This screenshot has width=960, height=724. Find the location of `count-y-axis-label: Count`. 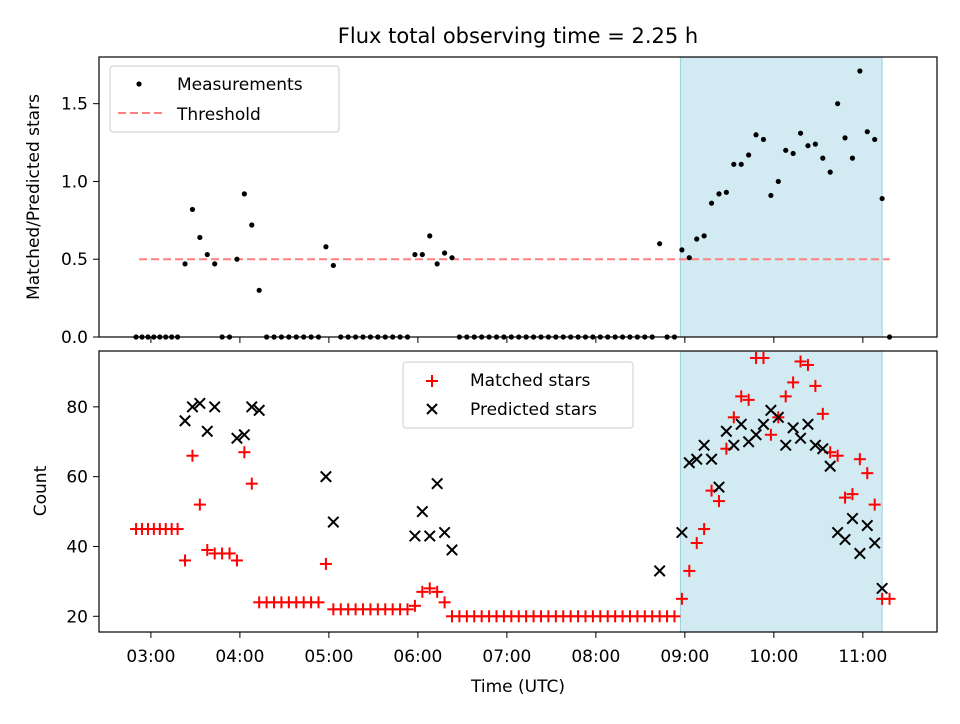

count-y-axis-label: Count is located at coordinates (41, 490).